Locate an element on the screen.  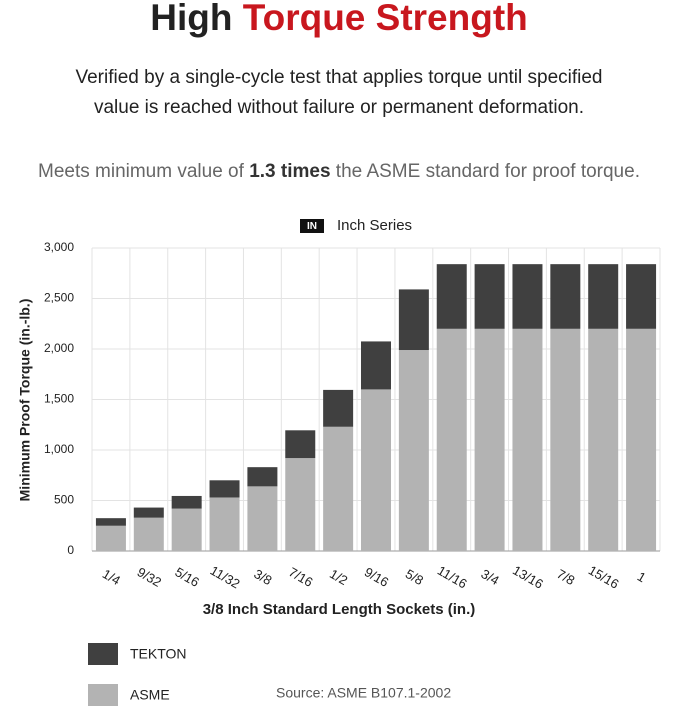
x-tick-label: 9/32 is located at coordinates (149, 577).